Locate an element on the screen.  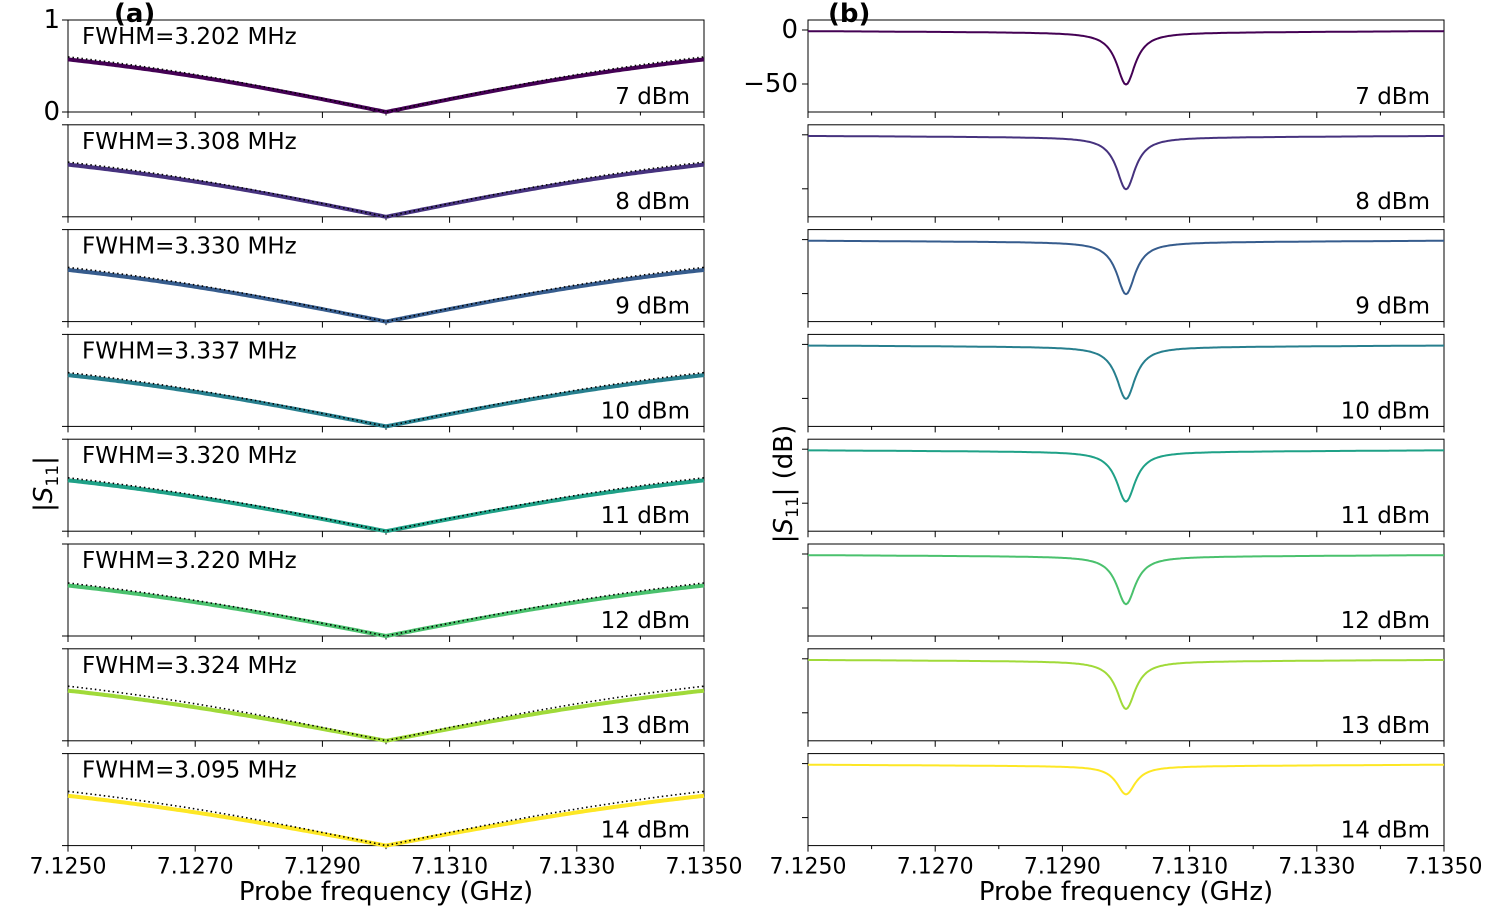
a-fwhm-label-8: FWHM=3.095 MHz is located at coordinates (189, 771).